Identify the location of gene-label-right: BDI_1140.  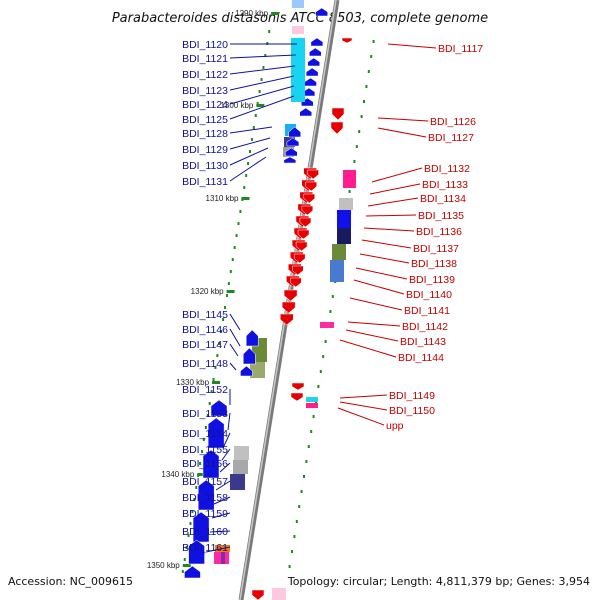
(429, 295).